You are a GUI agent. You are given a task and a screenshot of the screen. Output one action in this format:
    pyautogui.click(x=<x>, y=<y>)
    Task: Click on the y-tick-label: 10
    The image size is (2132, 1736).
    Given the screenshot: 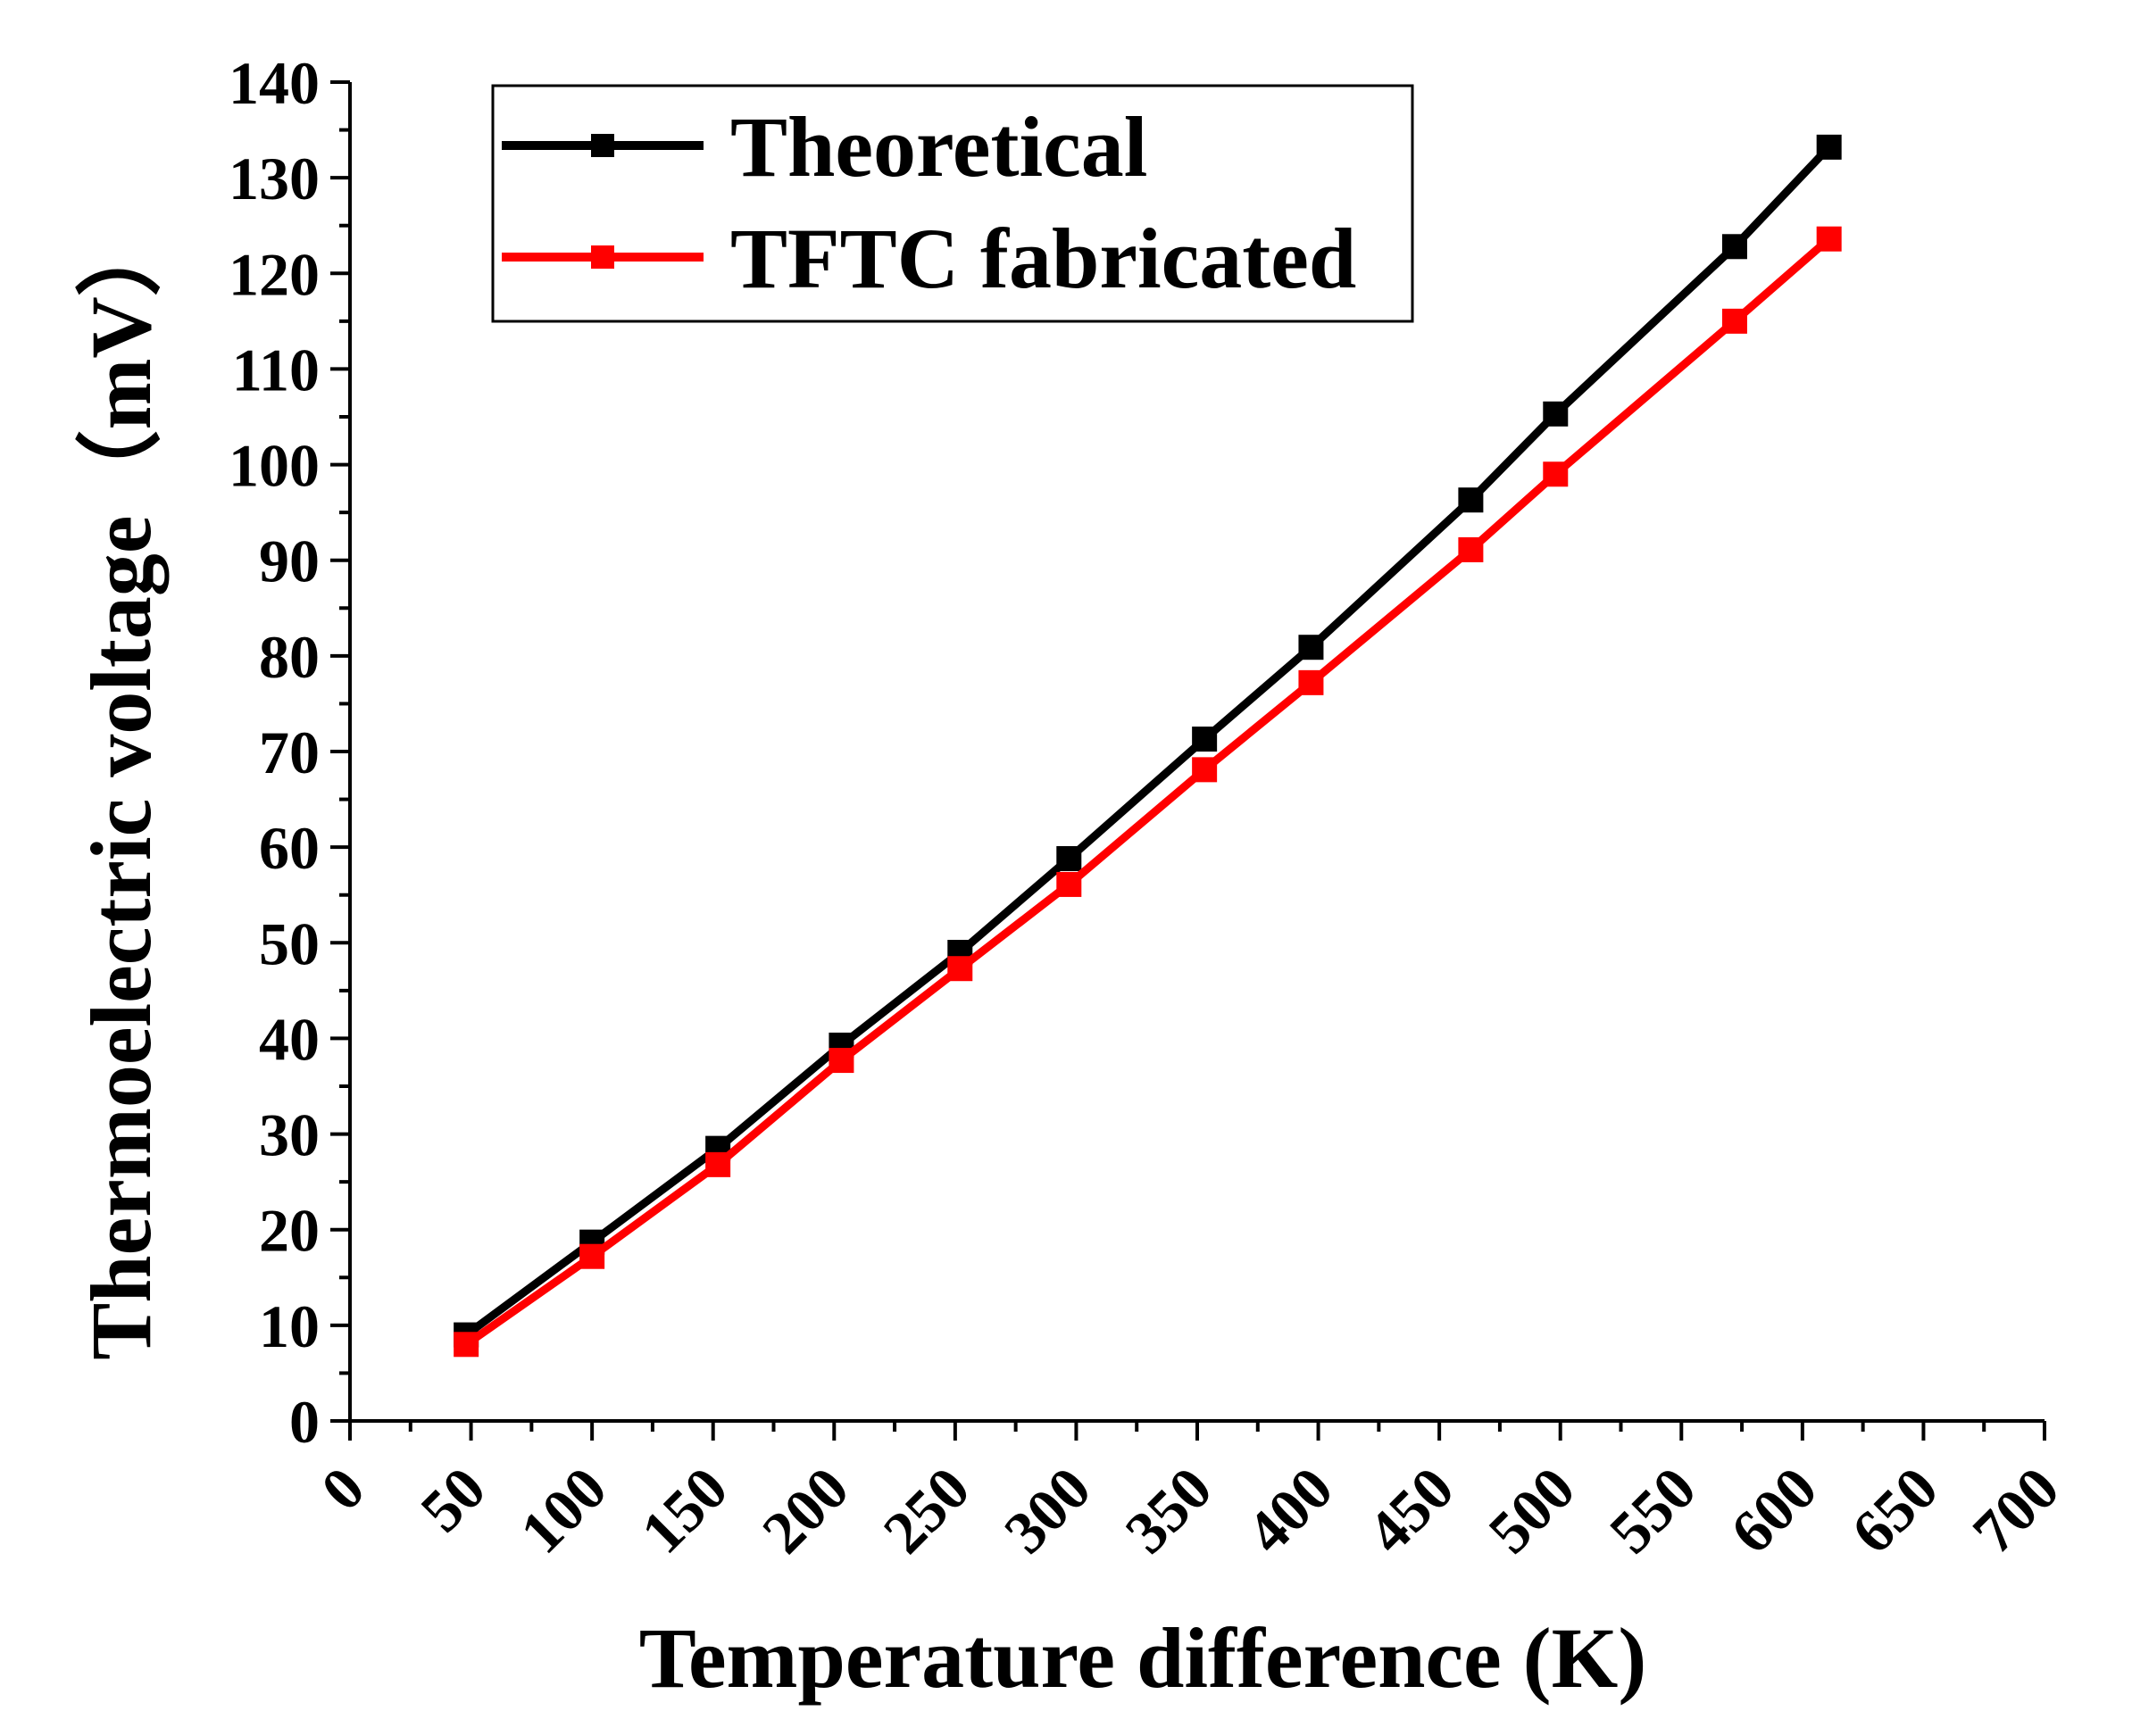 What is the action you would take?
    pyautogui.click(x=289, y=1326)
    